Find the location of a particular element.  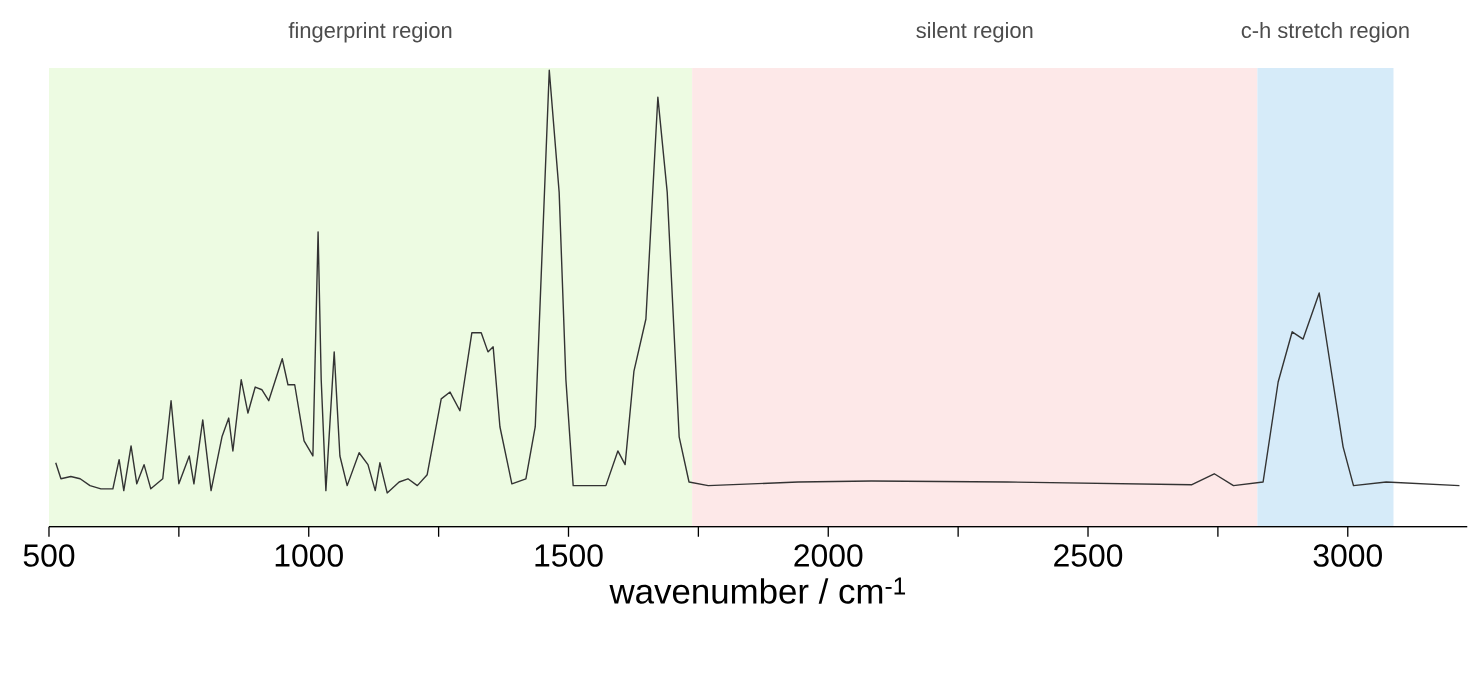

x-tick-label: 2000 is located at coordinates (828, 555).